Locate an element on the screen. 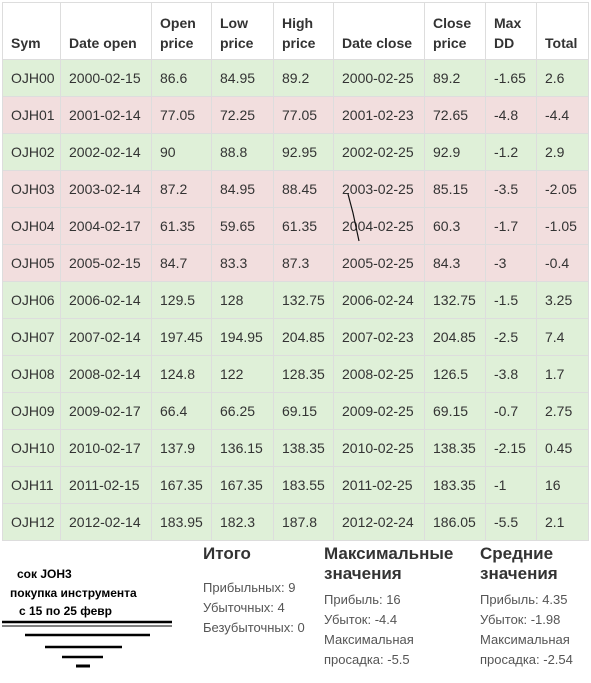  header-close-price-line-2: price is located at coordinates (450, 43).